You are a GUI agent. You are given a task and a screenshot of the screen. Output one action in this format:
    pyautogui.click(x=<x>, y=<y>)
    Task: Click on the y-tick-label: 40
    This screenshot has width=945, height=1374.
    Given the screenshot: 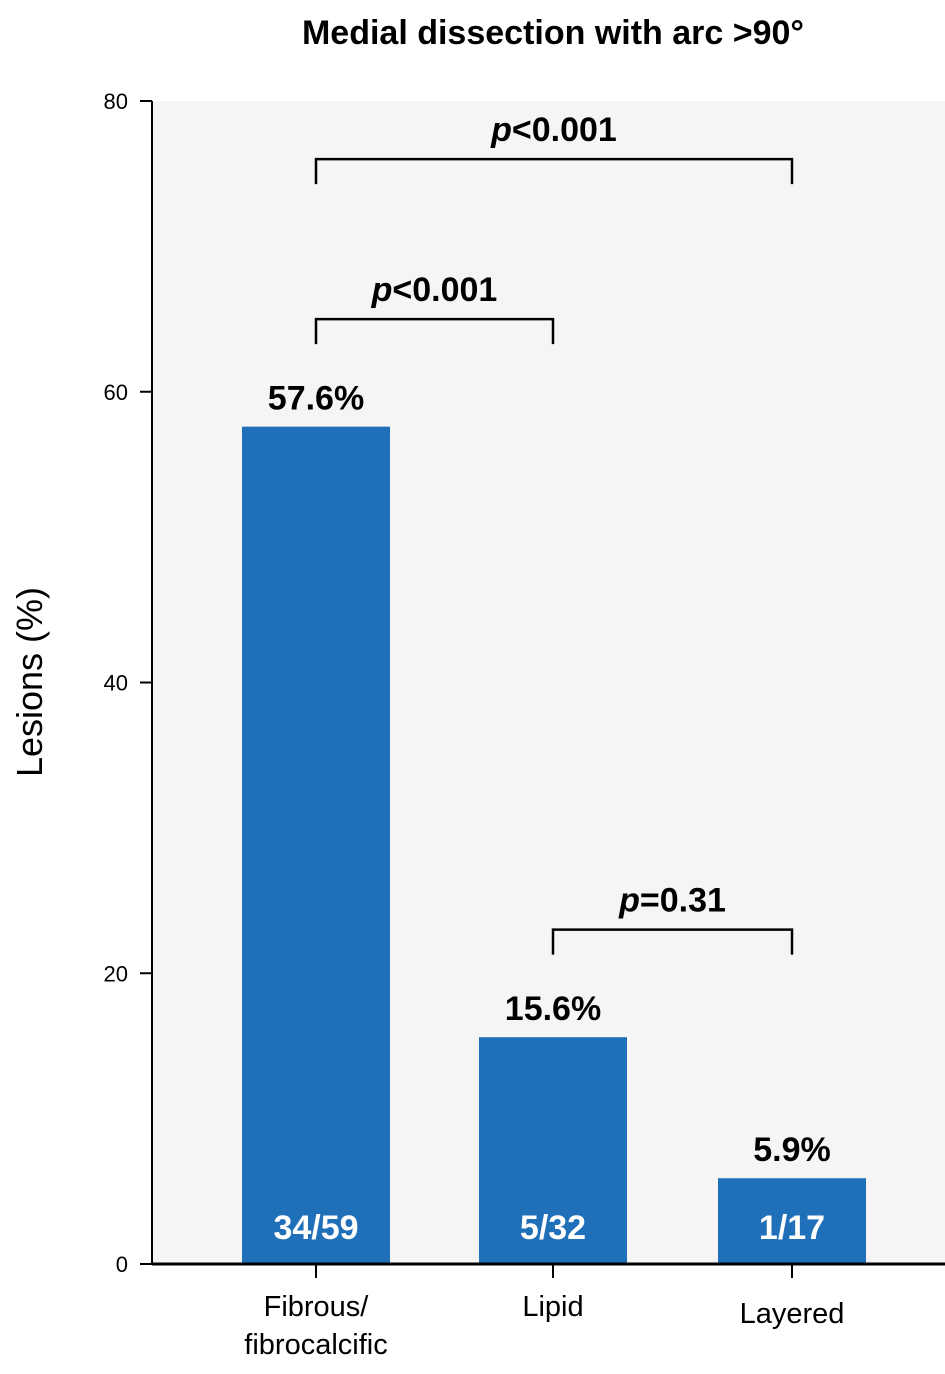 What is the action you would take?
    pyautogui.click(x=116, y=683)
    